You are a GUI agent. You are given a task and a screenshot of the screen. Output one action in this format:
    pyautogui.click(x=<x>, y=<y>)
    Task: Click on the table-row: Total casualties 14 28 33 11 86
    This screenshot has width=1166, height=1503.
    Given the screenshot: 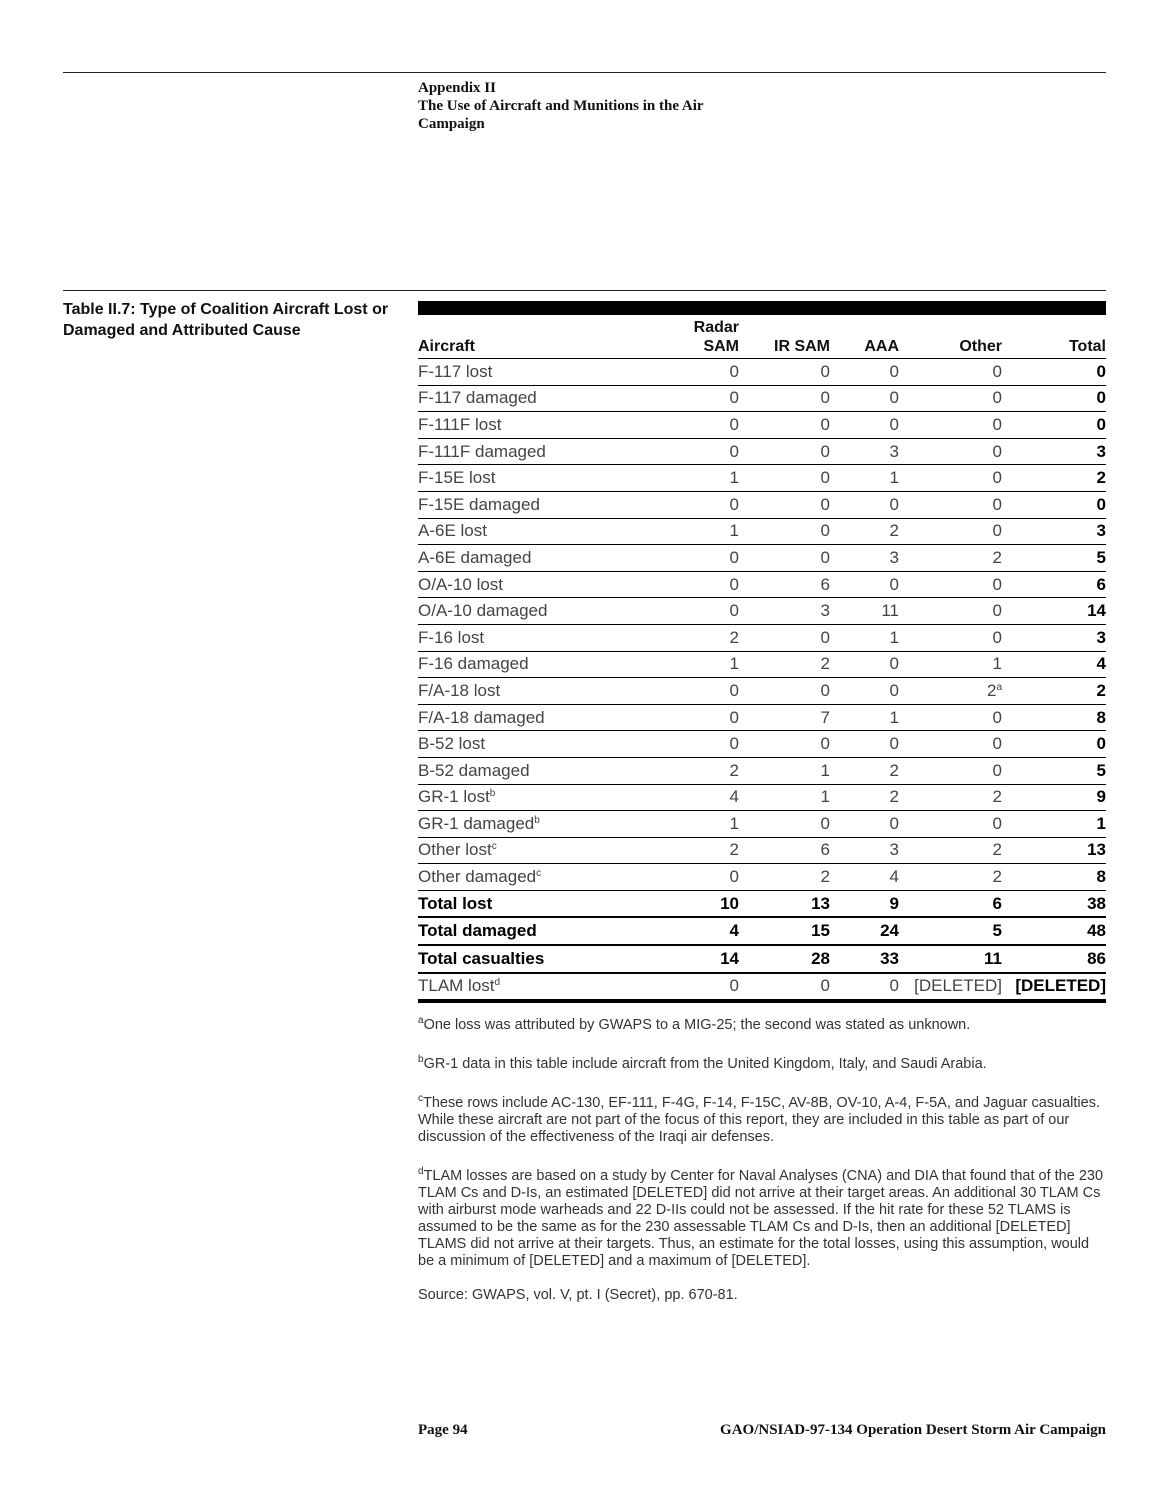 What is the action you would take?
    pyautogui.click(x=762, y=959)
    